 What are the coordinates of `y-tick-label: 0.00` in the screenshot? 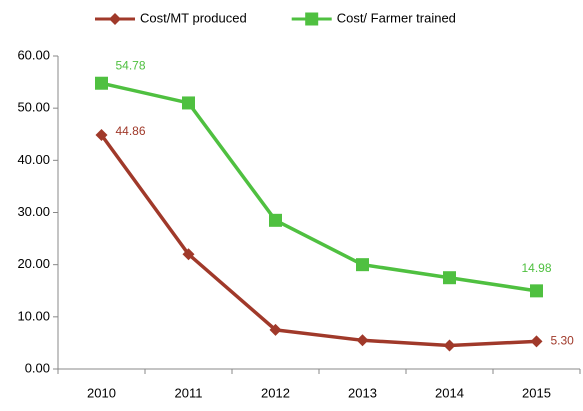 It's located at (37, 367).